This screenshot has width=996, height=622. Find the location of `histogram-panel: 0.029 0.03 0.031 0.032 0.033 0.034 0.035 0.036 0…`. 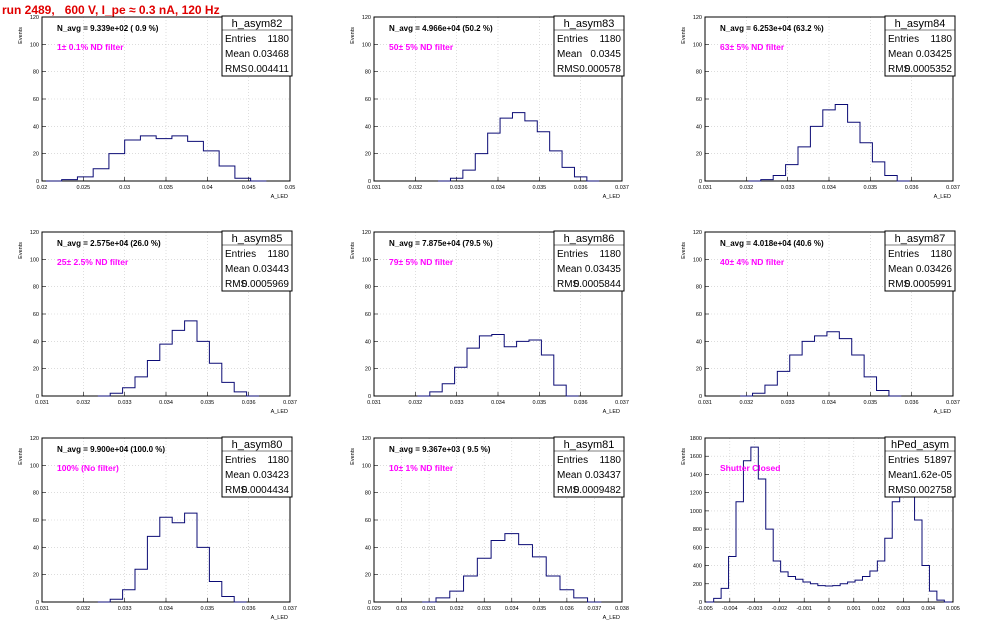

histogram-panel: 0.029 0.03 0.031 0.032 0.033 0.034 0.035 0.036 0… is located at coordinates (489, 528).